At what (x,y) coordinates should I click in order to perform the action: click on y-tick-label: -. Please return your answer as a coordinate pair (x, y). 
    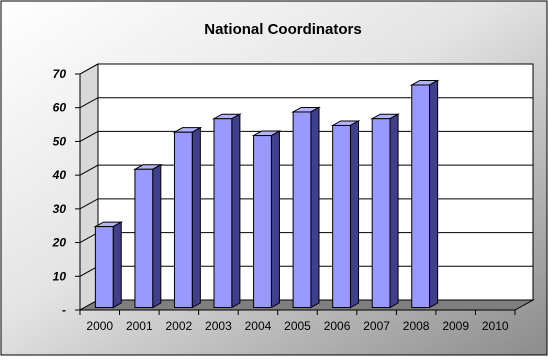
    Looking at the image, I should click on (64, 310).